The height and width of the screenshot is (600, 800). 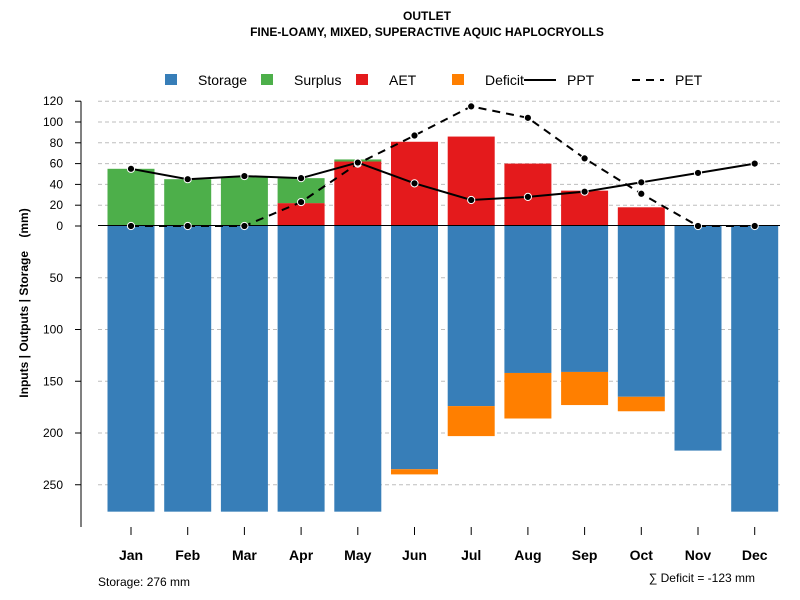 I want to click on ppt-point-apr, so click(x=301, y=178).